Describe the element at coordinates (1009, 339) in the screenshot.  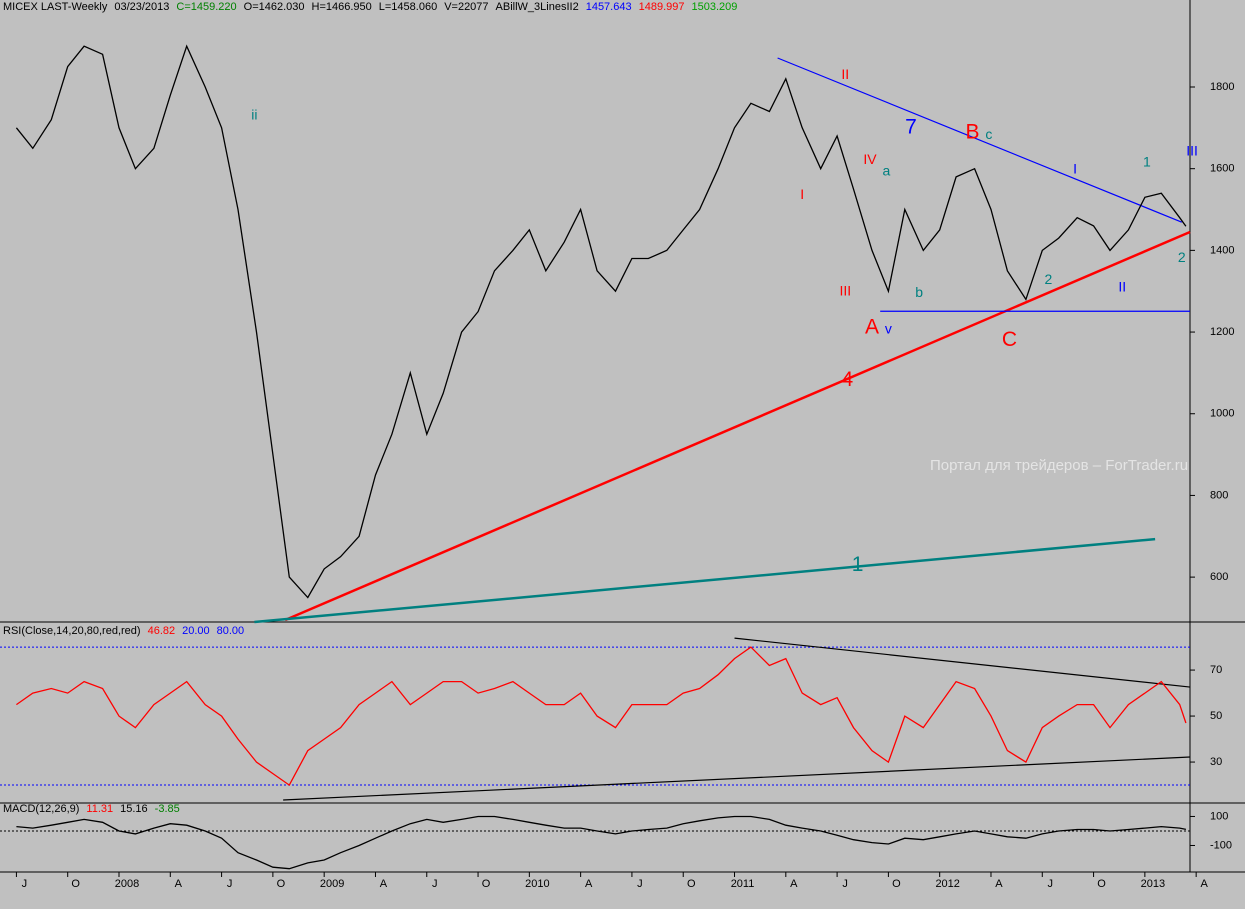
I see `wave-label: C` at that location.